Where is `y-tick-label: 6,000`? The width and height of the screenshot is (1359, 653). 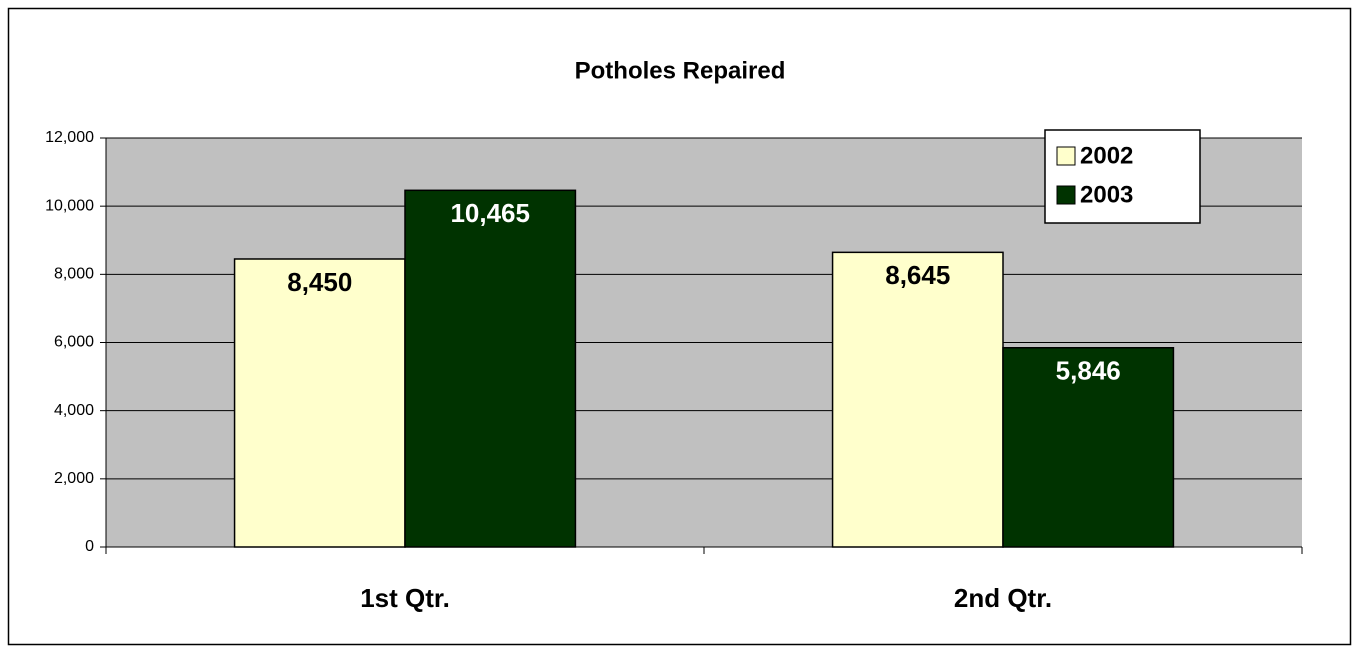
y-tick-label: 6,000 is located at coordinates (74, 342).